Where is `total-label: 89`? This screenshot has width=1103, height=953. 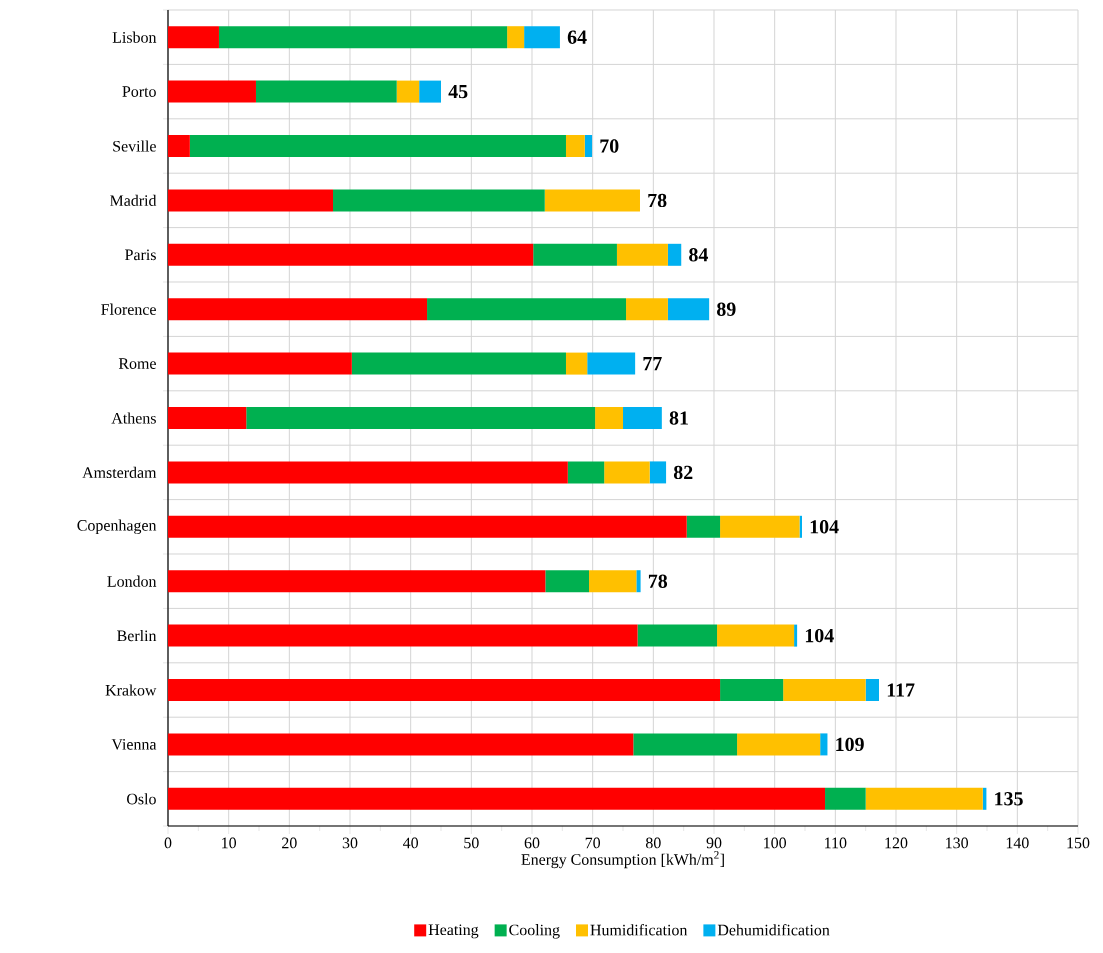 total-label: 89 is located at coordinates (726, 309).